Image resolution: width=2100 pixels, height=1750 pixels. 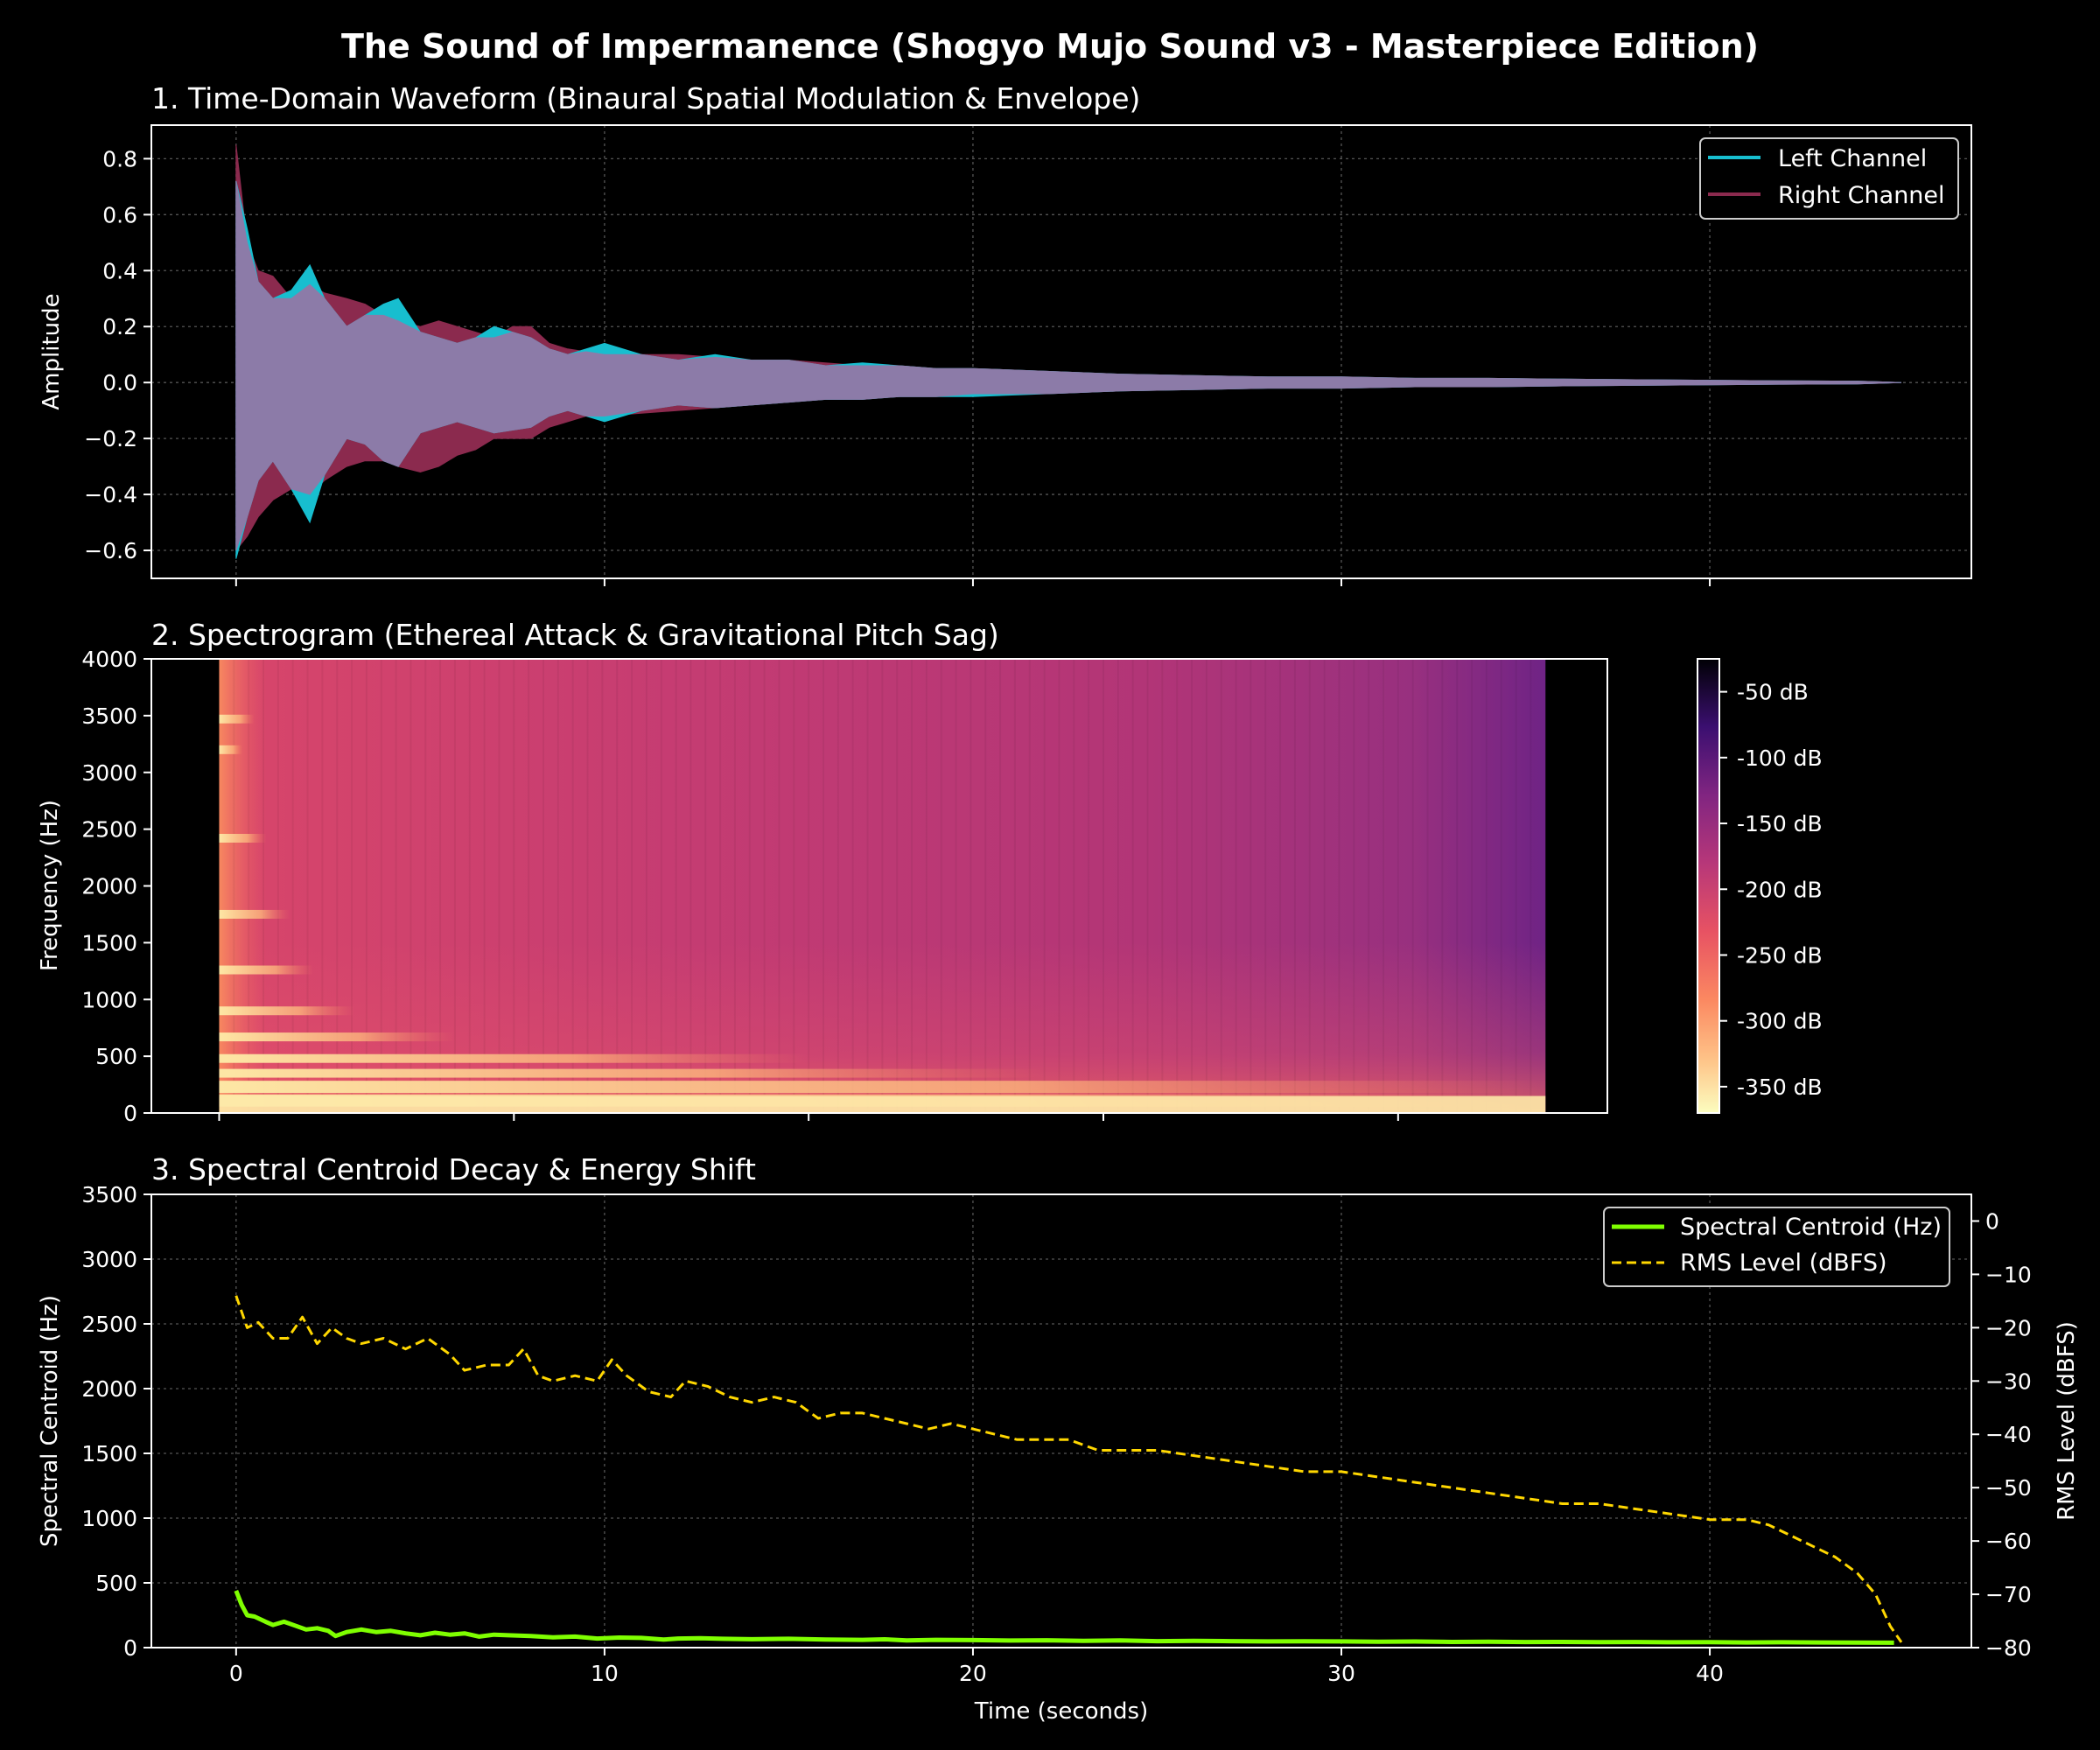 What do you see at coordinates (110, 495) in the screenshot?
I see `waveform-ytick-label: −0.4` at bounding box center [110, 495].